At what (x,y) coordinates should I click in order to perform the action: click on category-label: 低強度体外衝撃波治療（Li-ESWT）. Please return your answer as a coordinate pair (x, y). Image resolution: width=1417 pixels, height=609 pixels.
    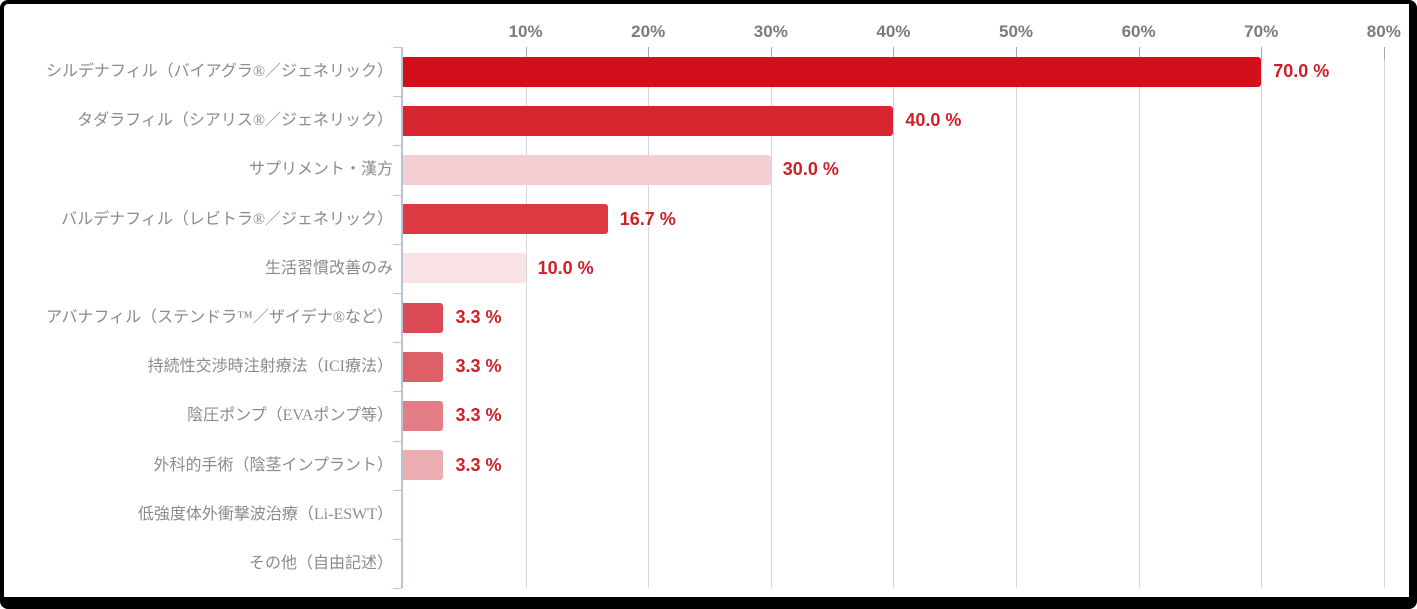
    Looking at the image, I should click on (265, 514).